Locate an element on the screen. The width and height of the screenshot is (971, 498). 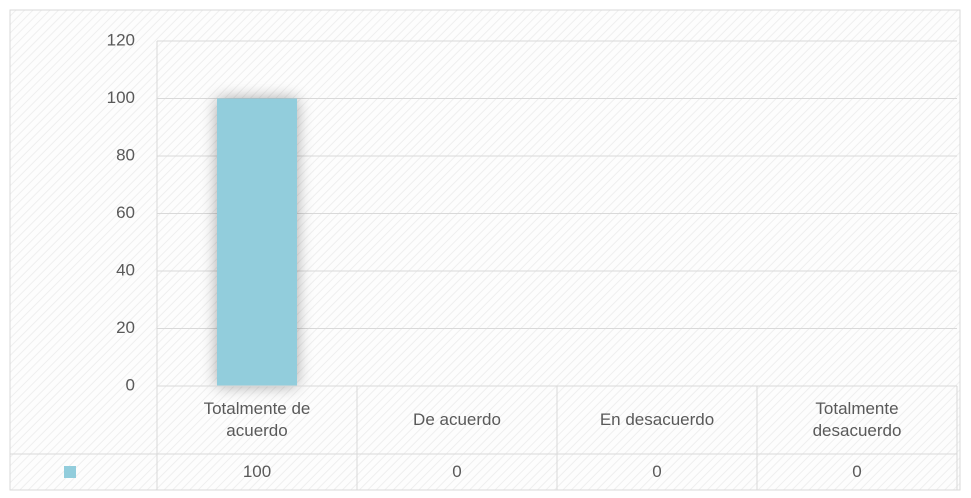
value-cell: 100 is located at coordinates (257, 472).